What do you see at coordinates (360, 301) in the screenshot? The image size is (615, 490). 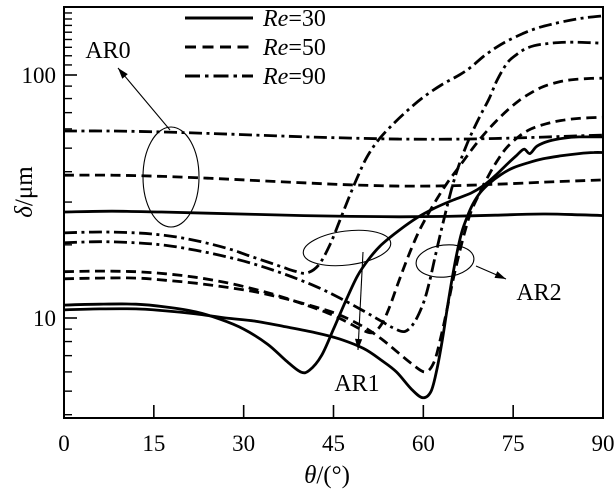 I see `annotation-arrow-AR1` at bounding box center [360, 301].